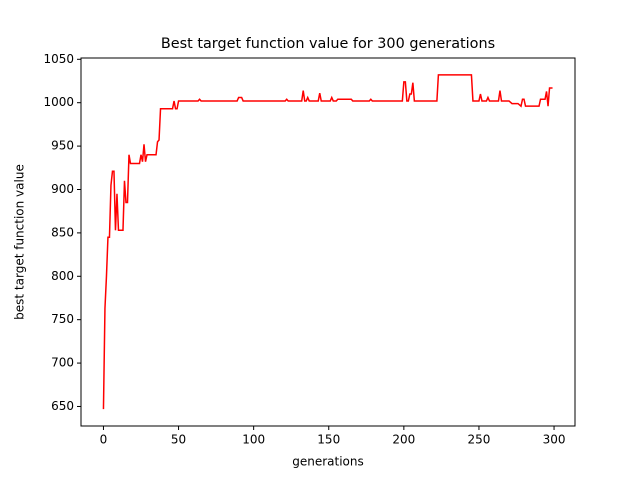  Describe the element at coordinates (62, 232) in the screenshot. I see `y-tick-label: 850` at that location.